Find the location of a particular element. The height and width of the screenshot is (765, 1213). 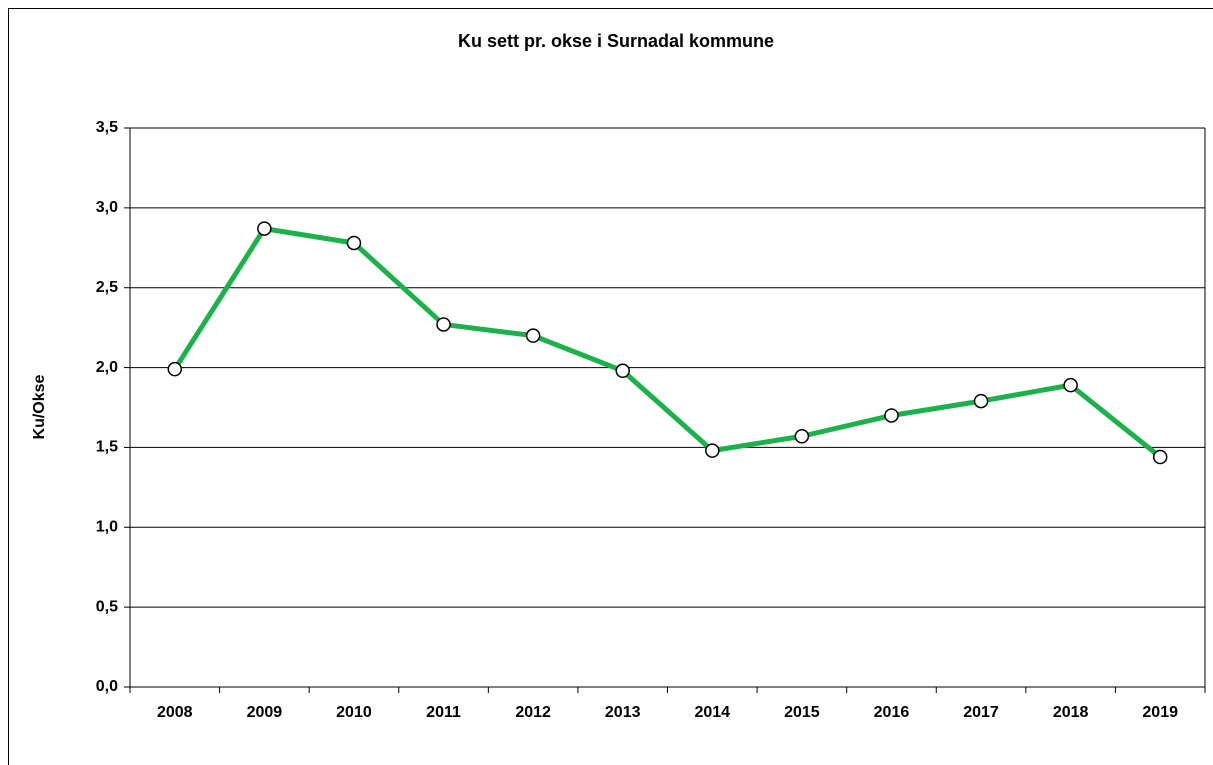

y-tick-label: 3,5 is located at coordinates (107, 127).